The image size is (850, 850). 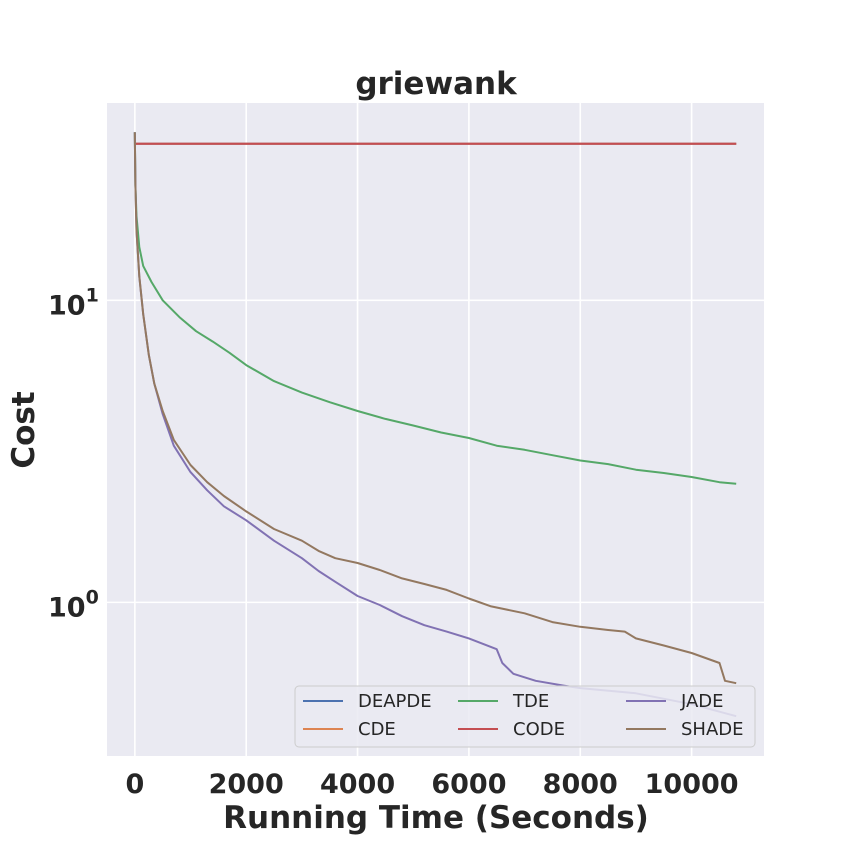 What do you see at coordinates (92, 295) in the screenshot?
I see `y-tick-exponent: 1` at bounding box center [92, 295].